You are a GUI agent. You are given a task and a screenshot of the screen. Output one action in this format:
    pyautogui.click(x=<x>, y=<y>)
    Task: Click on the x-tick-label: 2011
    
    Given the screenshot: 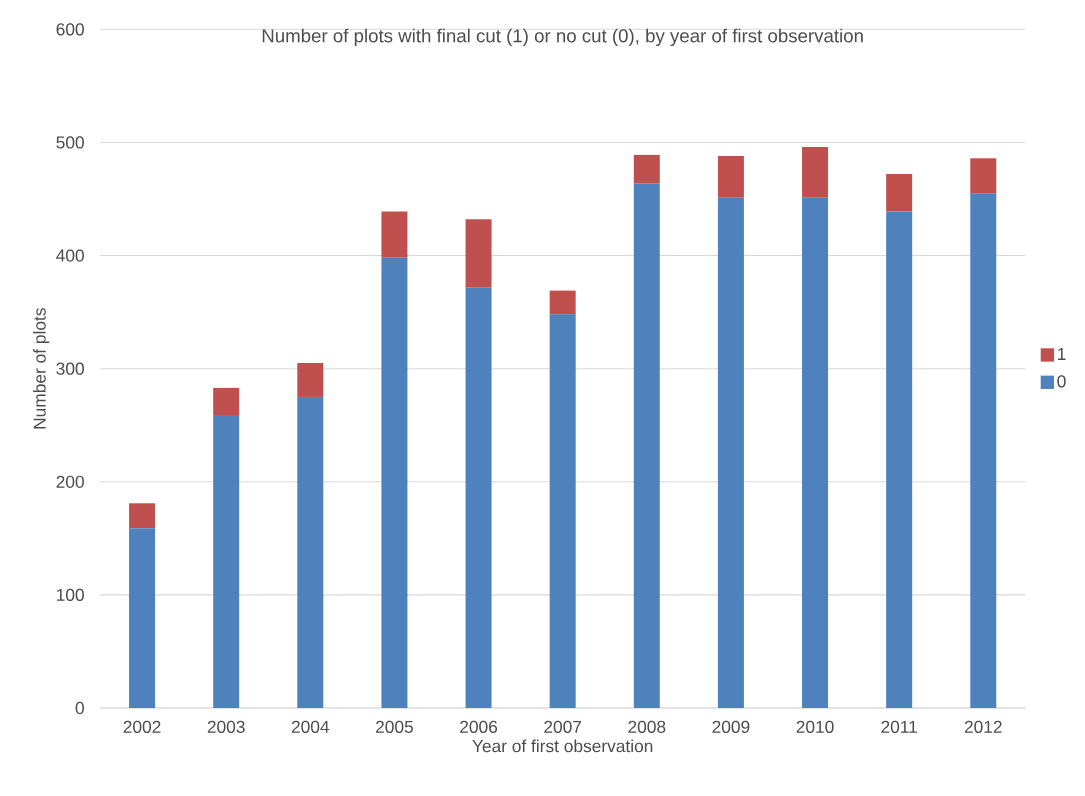 What is the action you would take?
    pyautogui.click(x=899, y=726)
    